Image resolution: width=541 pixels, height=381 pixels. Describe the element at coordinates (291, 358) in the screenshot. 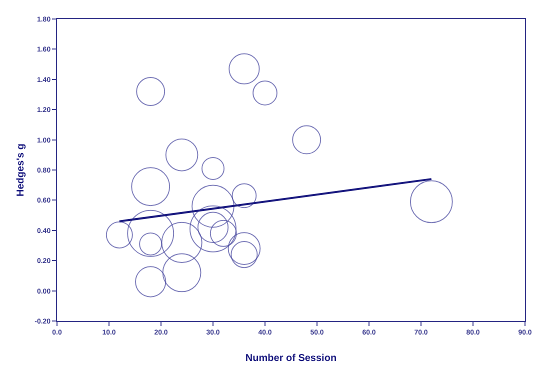

I see `x-axis-title: Number of Session` at that location.